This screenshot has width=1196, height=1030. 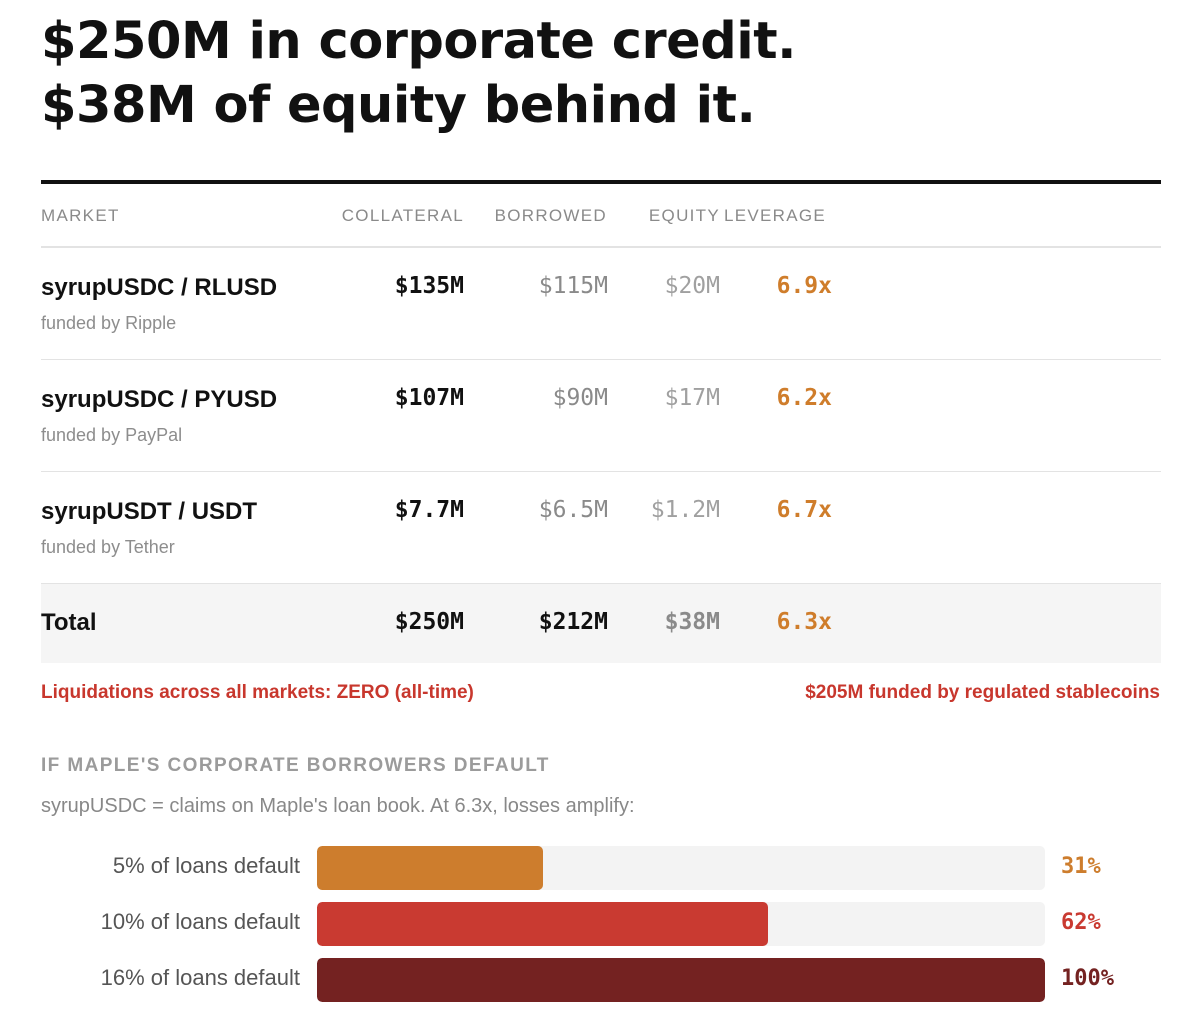 I want to click on equity-value: $20M, so click(x=692, y=286).